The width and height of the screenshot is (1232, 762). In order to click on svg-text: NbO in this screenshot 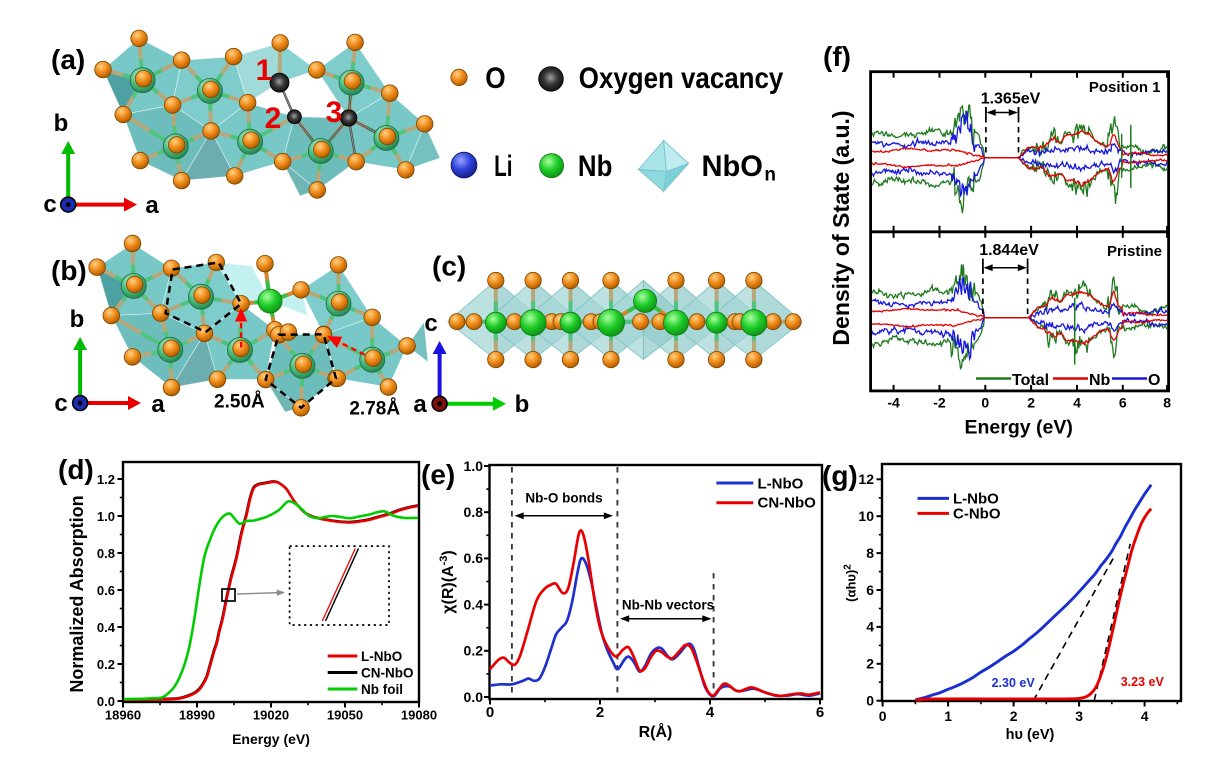, I will do `click(732, 166)`.